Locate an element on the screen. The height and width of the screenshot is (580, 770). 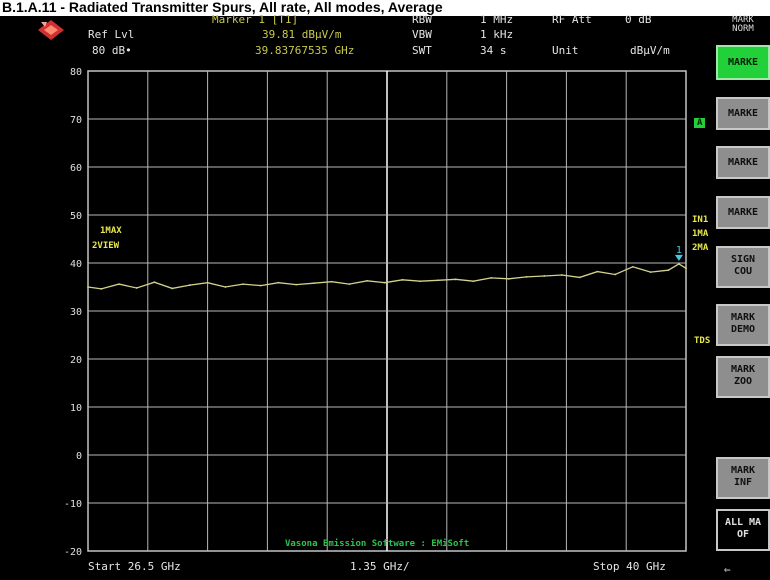
softkey-marker-2: MARKE is located at coordinates (743, 113).